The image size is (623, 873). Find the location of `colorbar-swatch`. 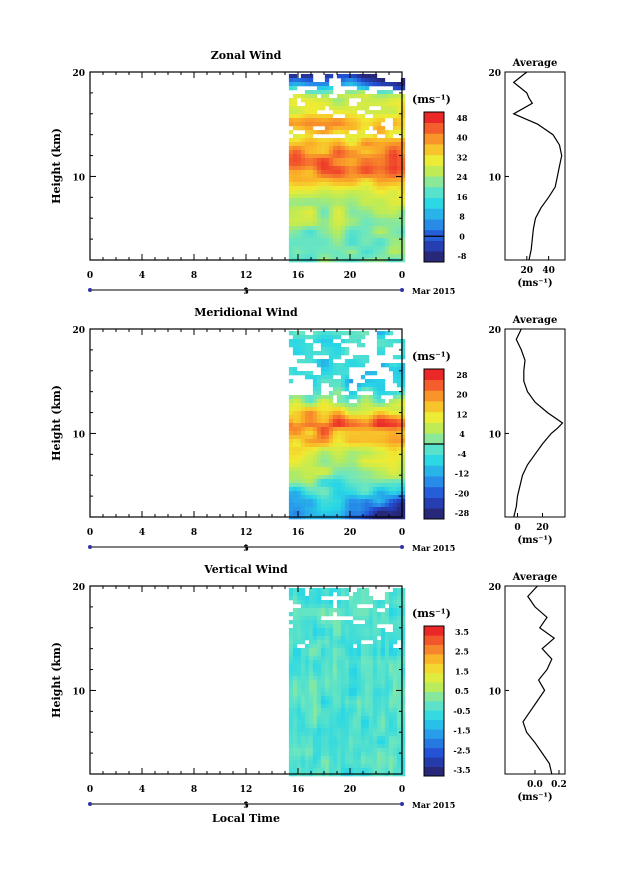

colorbar-swatch is located at coordinates (434, 687).